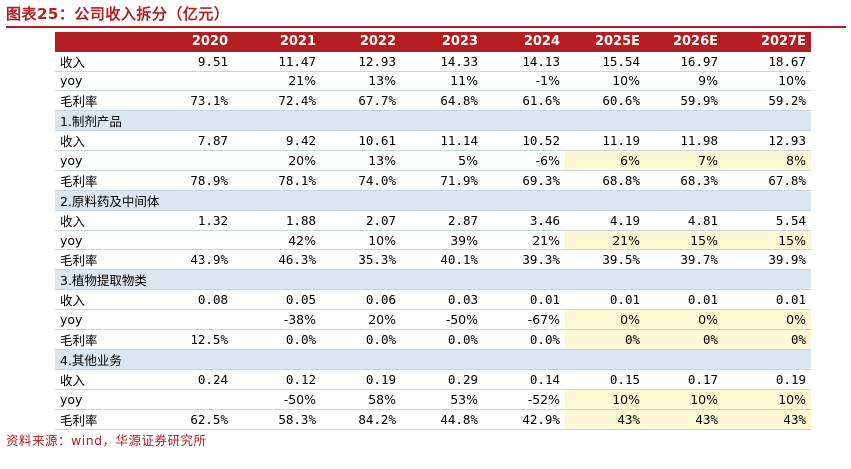  Describe the element at coordinates (684, 220) in the screenshot. I see `value-cell: 4.81` at that location.